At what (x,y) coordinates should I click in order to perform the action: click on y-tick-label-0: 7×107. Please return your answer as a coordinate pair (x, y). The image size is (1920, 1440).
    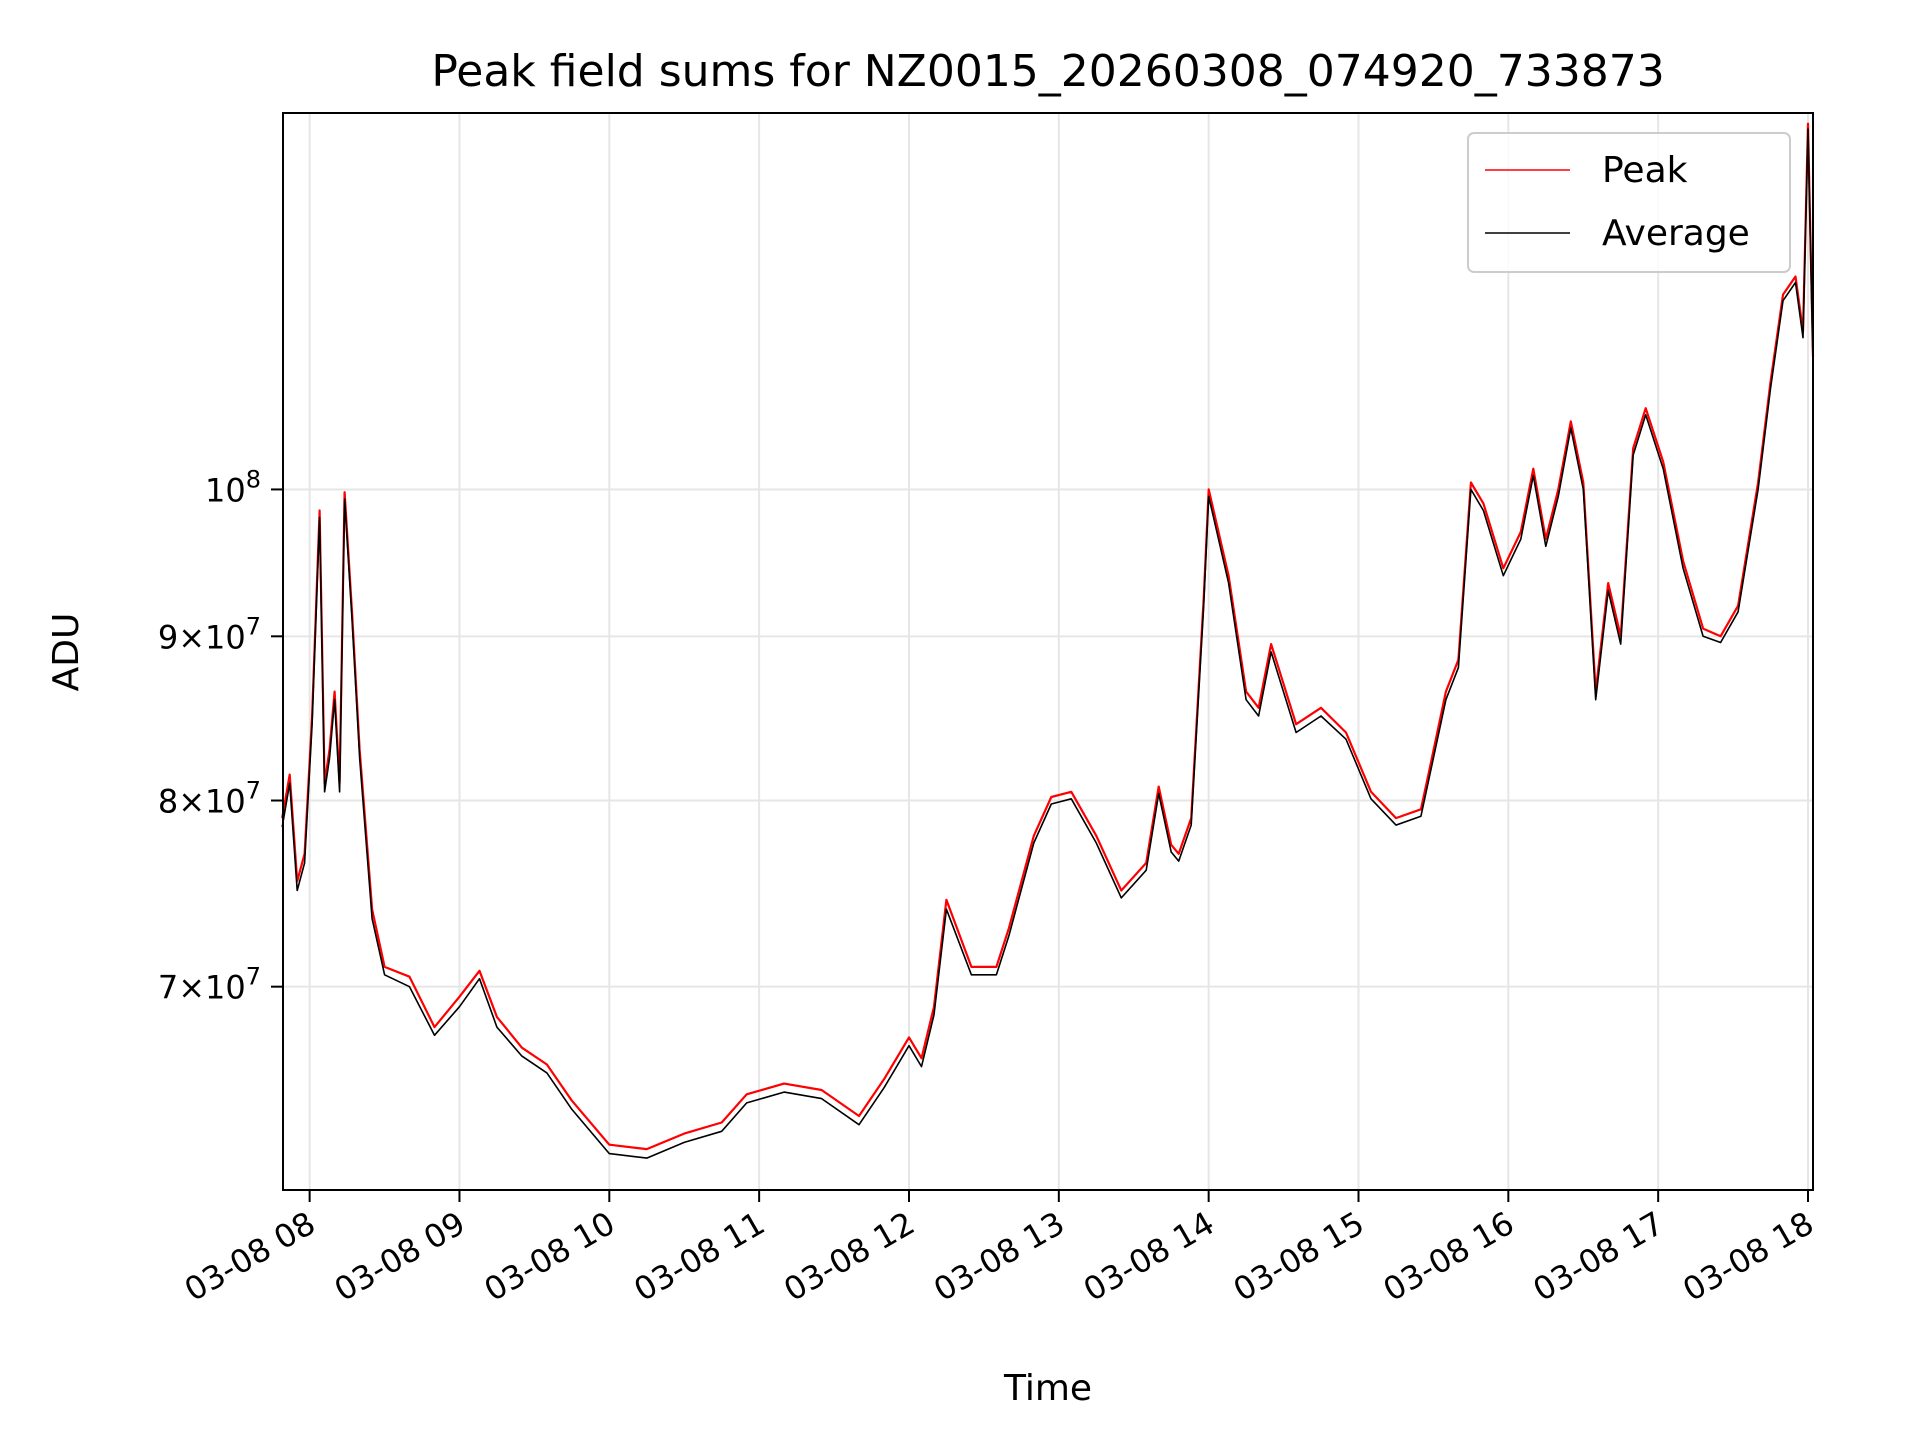
    Looking at the image, I should click on (209, 985).